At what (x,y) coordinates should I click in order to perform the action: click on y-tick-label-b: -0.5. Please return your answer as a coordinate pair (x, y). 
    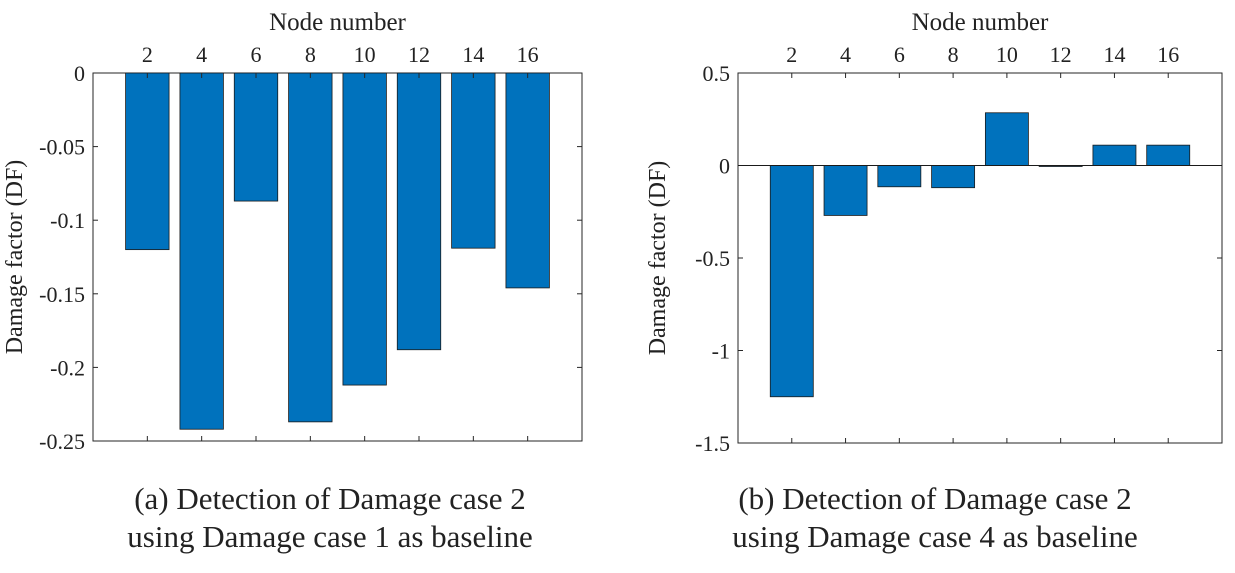
    Looking at the image, I should click on (712, 258).